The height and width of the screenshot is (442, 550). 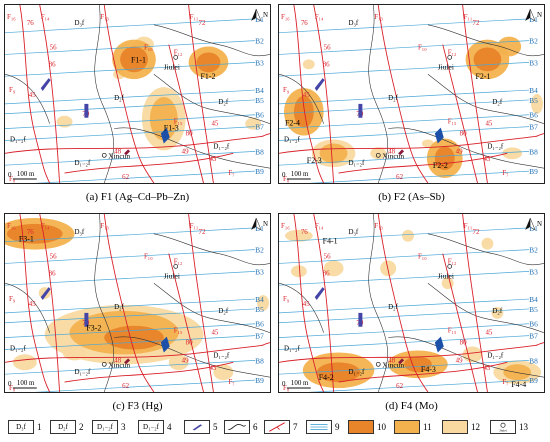 I want to click on scale-label: 100 m, so click(x=300, y=174).